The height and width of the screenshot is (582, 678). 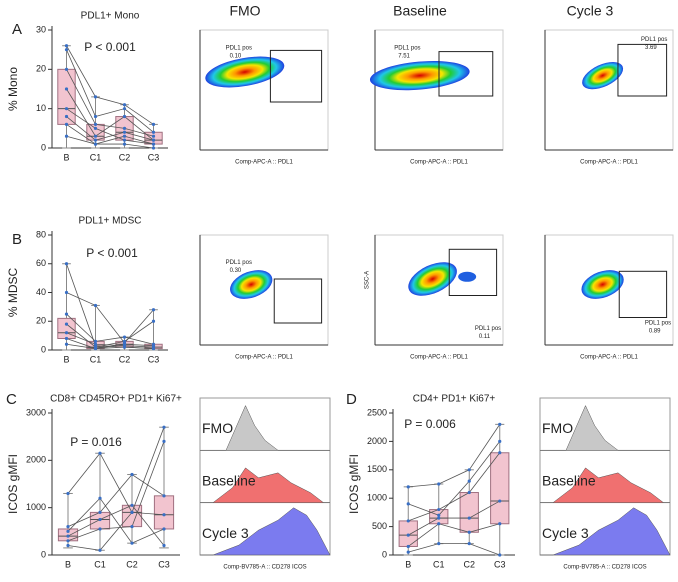 What do you see at coordinates (377, 469) in the screenshot?
I see `y-tick-label: 1500` at bounding box center [377, 469].